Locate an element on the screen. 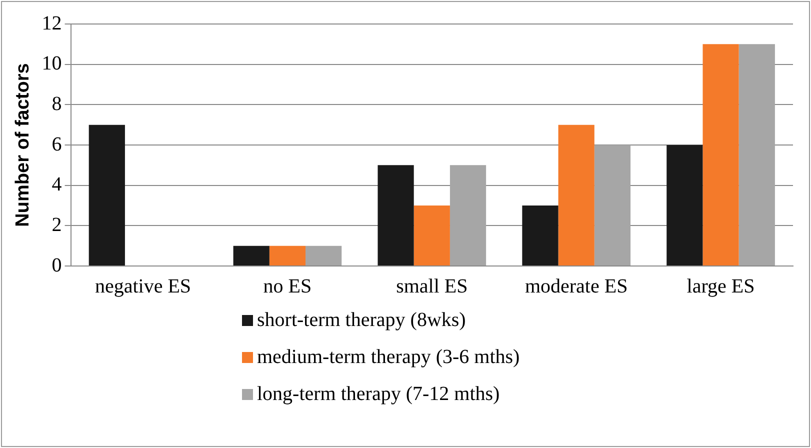  y-tick-label: 4 is located at coordinates (57, 185).